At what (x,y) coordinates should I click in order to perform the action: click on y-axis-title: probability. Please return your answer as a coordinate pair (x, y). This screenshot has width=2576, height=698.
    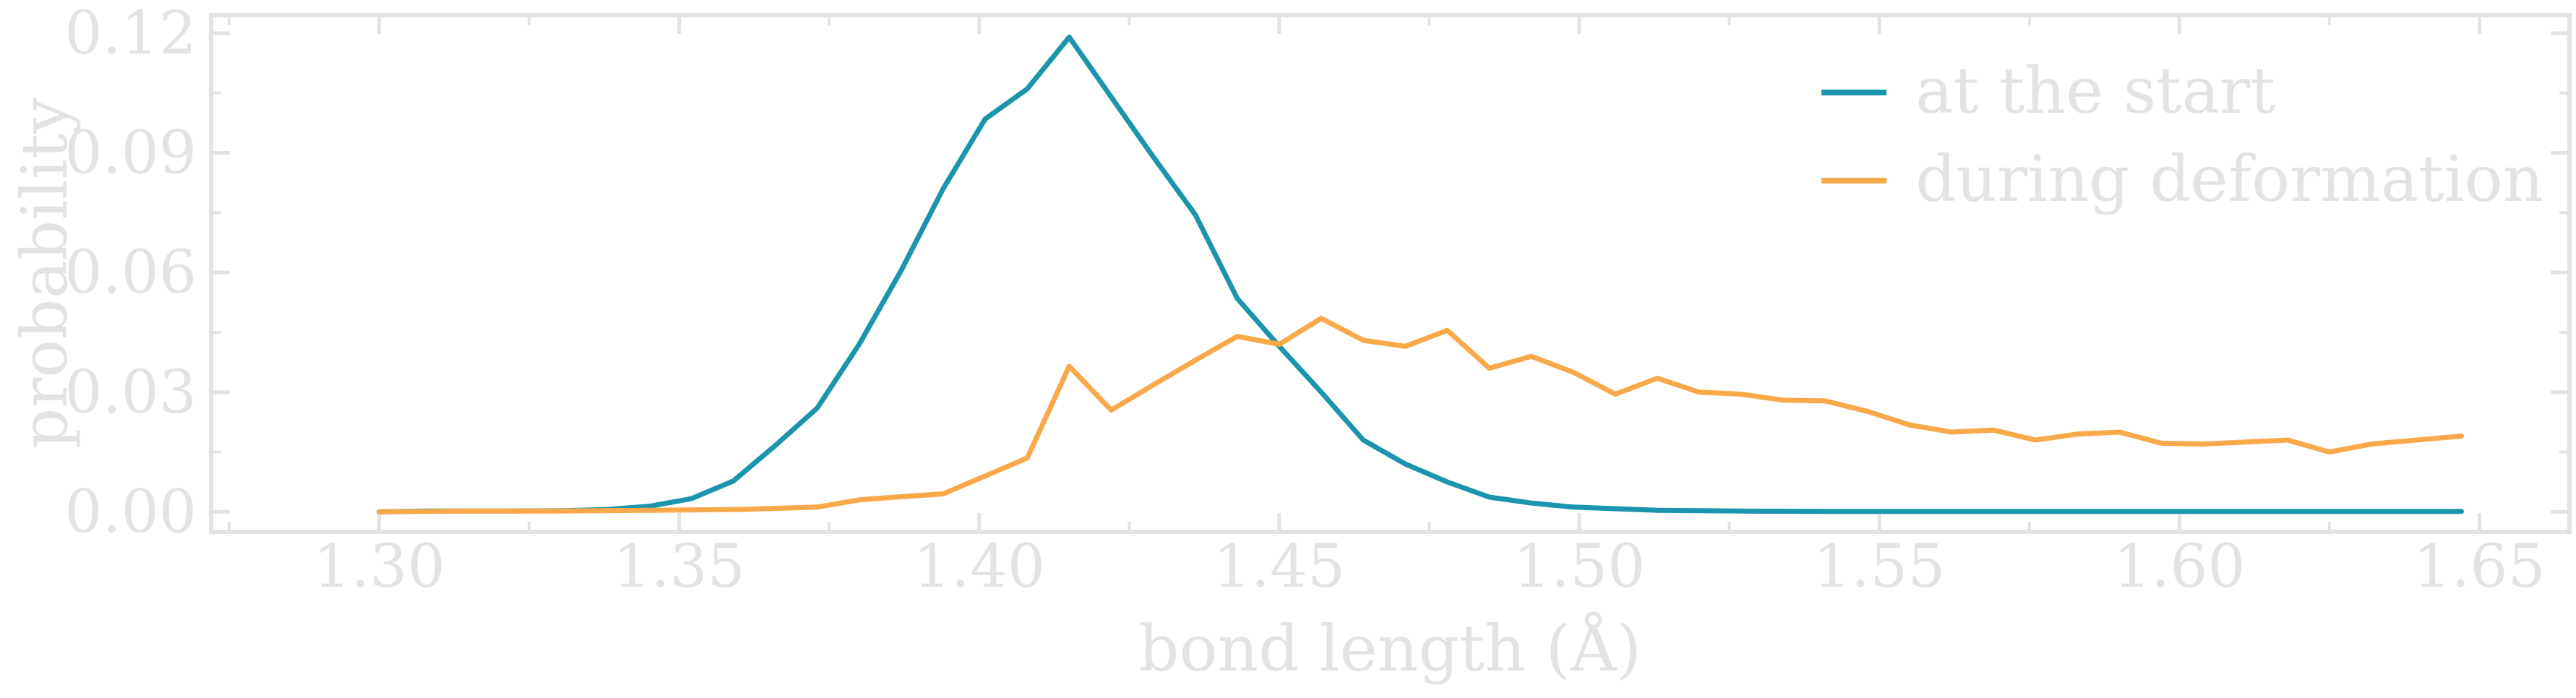
    Looking at the image, I should click on (45, 273).